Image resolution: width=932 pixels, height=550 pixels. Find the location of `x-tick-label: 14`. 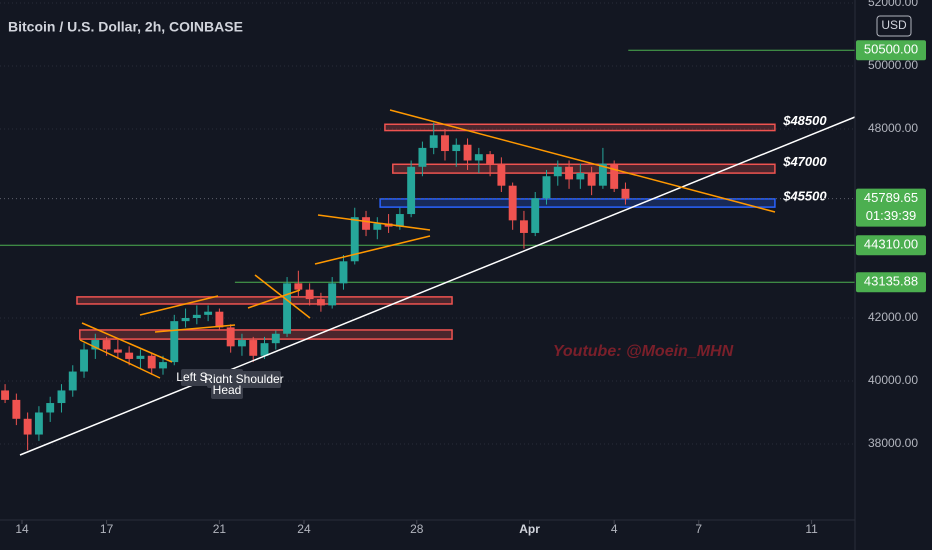

x-tick-label: 14 is located at coordinates (22, 529).